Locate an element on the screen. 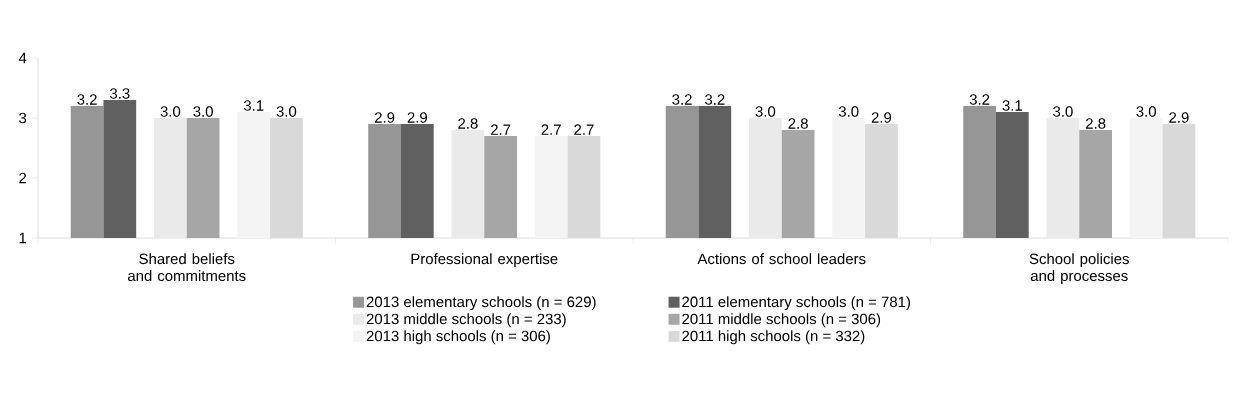 The image size is (1235, 413). x-tick-label: School policies and processes is located at coordinates (1079, 269).